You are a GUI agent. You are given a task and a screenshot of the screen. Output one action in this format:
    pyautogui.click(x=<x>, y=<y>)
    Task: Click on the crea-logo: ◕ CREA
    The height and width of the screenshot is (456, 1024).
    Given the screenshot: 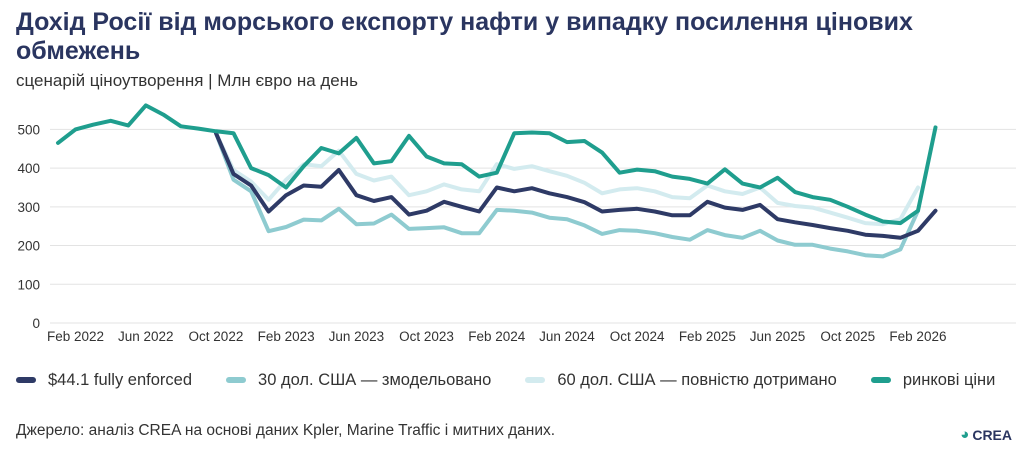 What is the action you would take?
    pyautogui.click(x=986, y=434)
    